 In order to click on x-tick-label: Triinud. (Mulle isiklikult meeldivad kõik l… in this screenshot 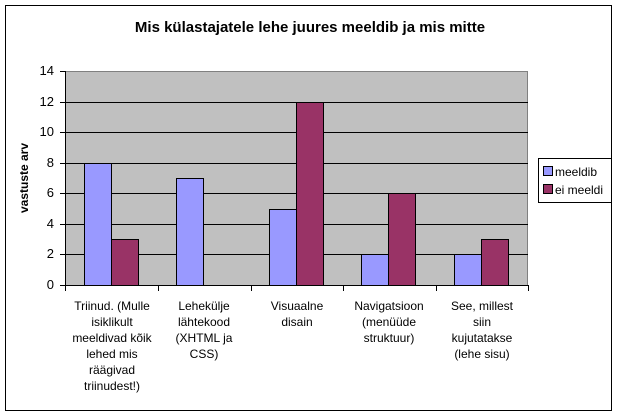, I will do `click(112, 346)`.